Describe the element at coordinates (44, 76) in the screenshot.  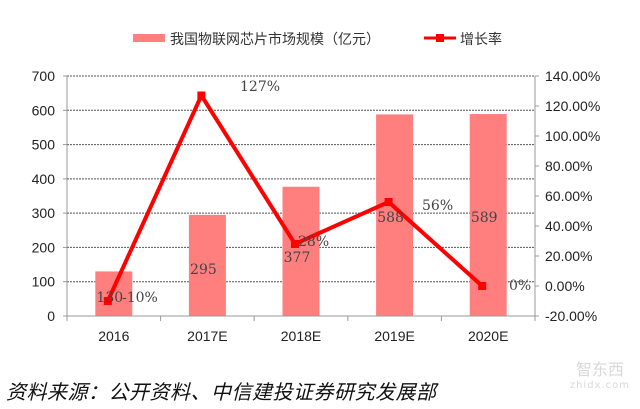
I see `left-axis-tick-label: 700` at that location.